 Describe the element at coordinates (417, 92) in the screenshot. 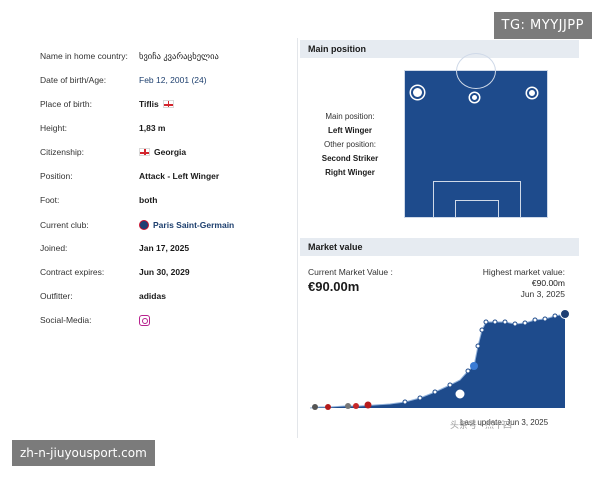

I see `left-winger-marker` at that location.